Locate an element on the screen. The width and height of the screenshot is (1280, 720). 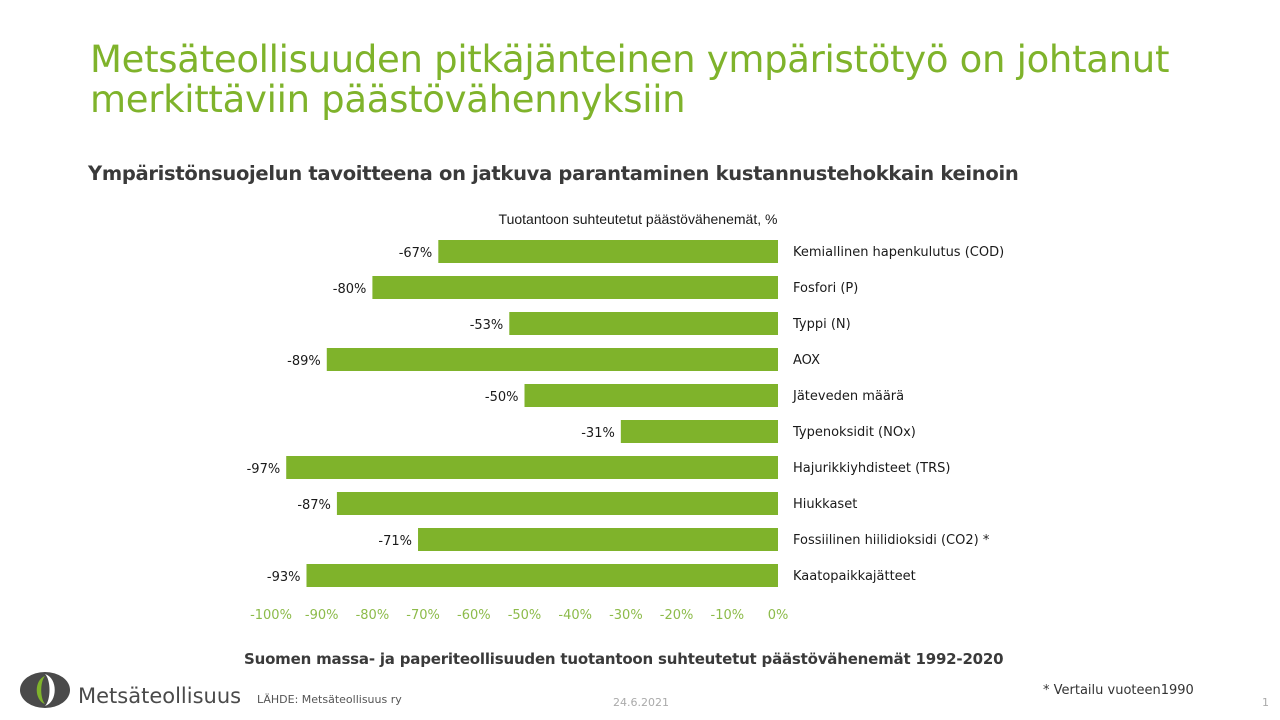
data-label-6: -31% is located at coordinates (598, 433).